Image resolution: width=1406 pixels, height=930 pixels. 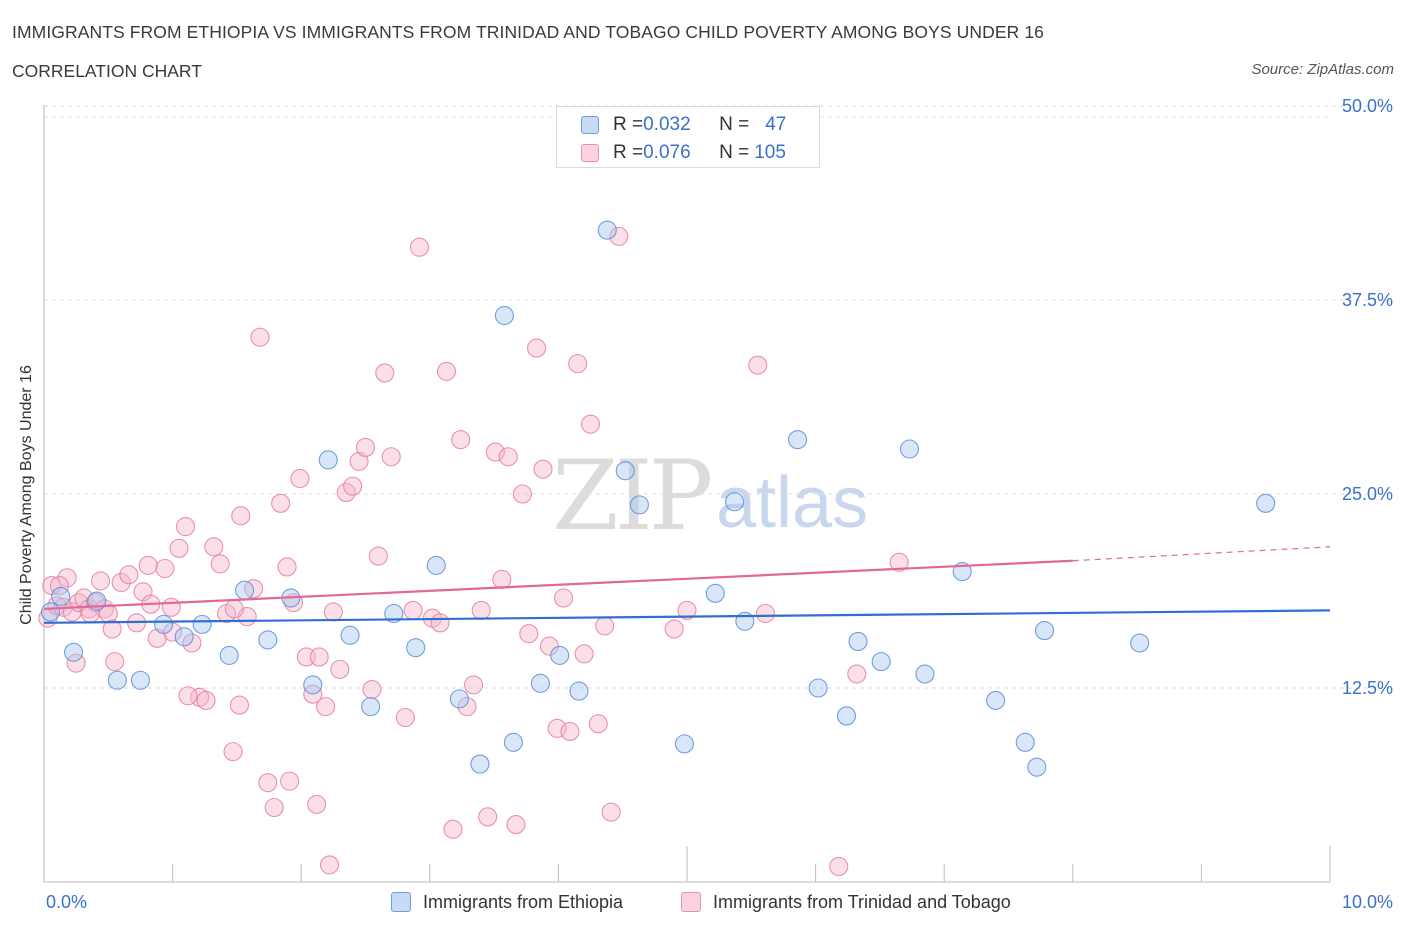 I want to click on x-tick-label: 0.0%, so click(x=66, y=902).